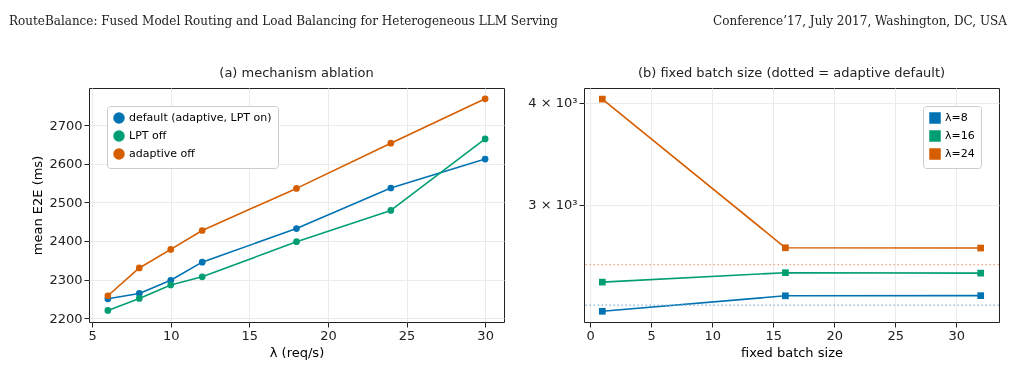 The width and height of the screenshot is (1019, 373). What do you see at coordinates (38, 205) in the screenshot?
I see `y-axis-title: mean E2E (ms)` at bounding box center [38, 205].